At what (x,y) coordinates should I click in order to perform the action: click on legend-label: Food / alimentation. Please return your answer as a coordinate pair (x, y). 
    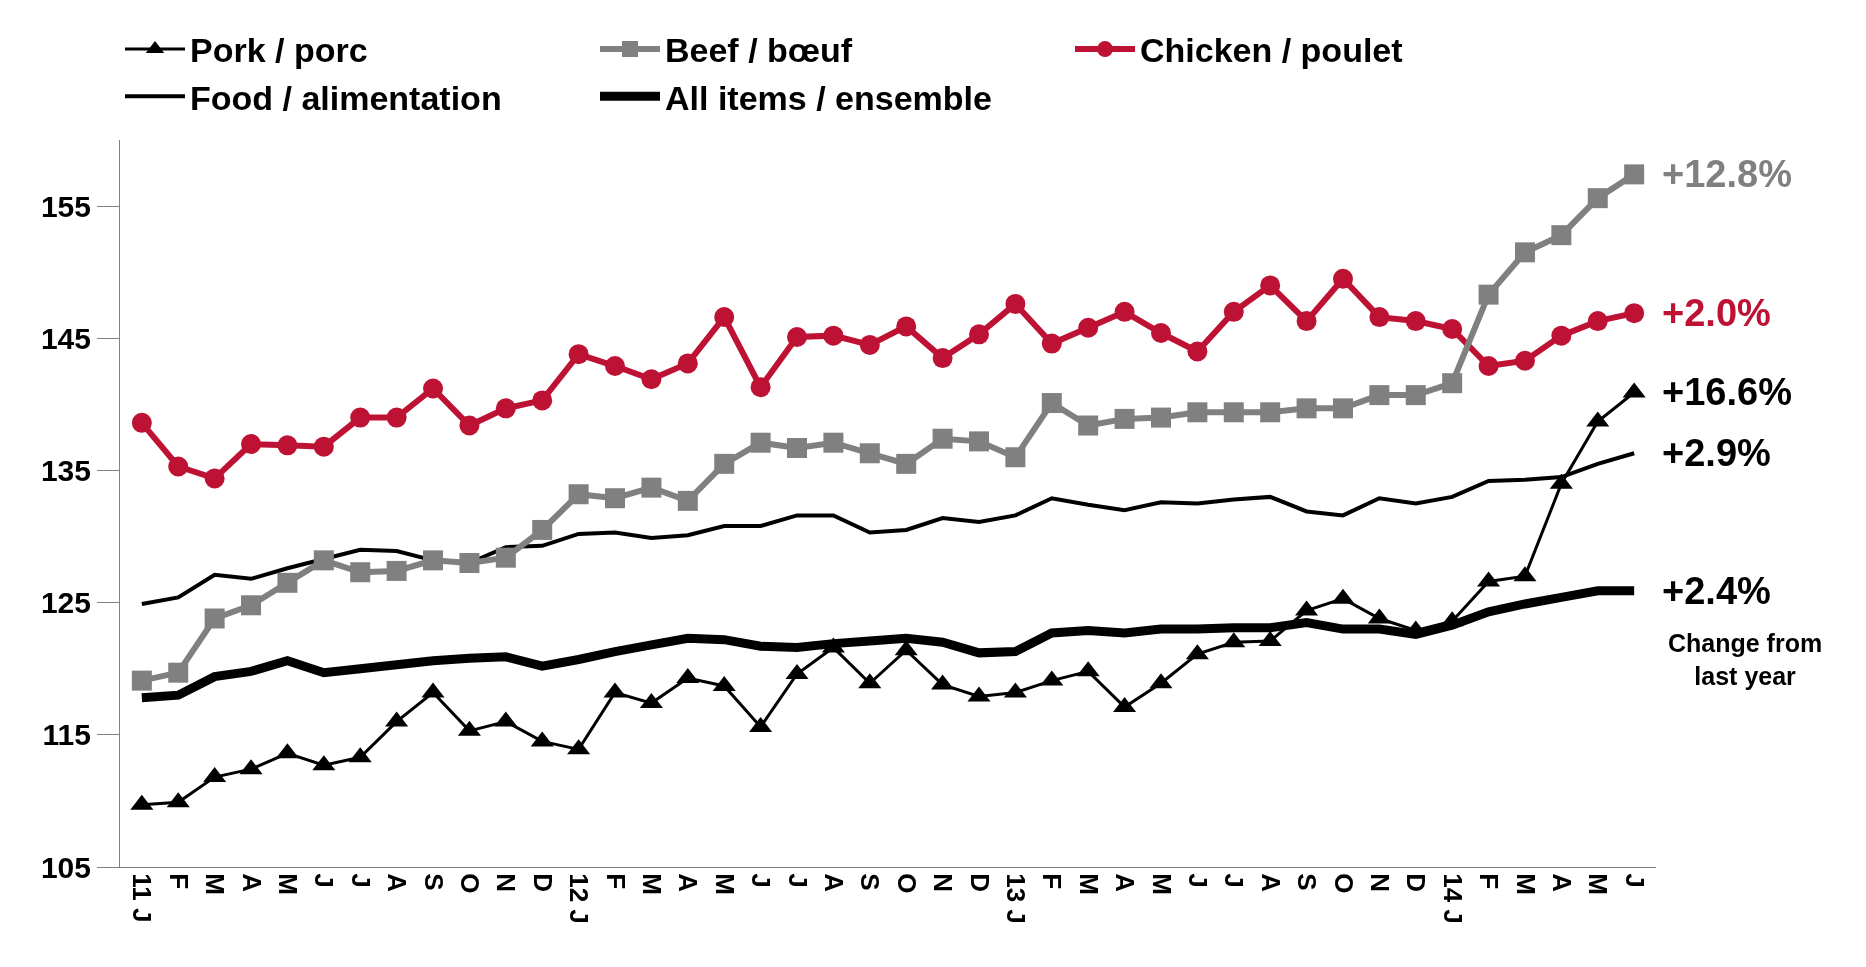
    Looking at the image, I should click on (346, 97).